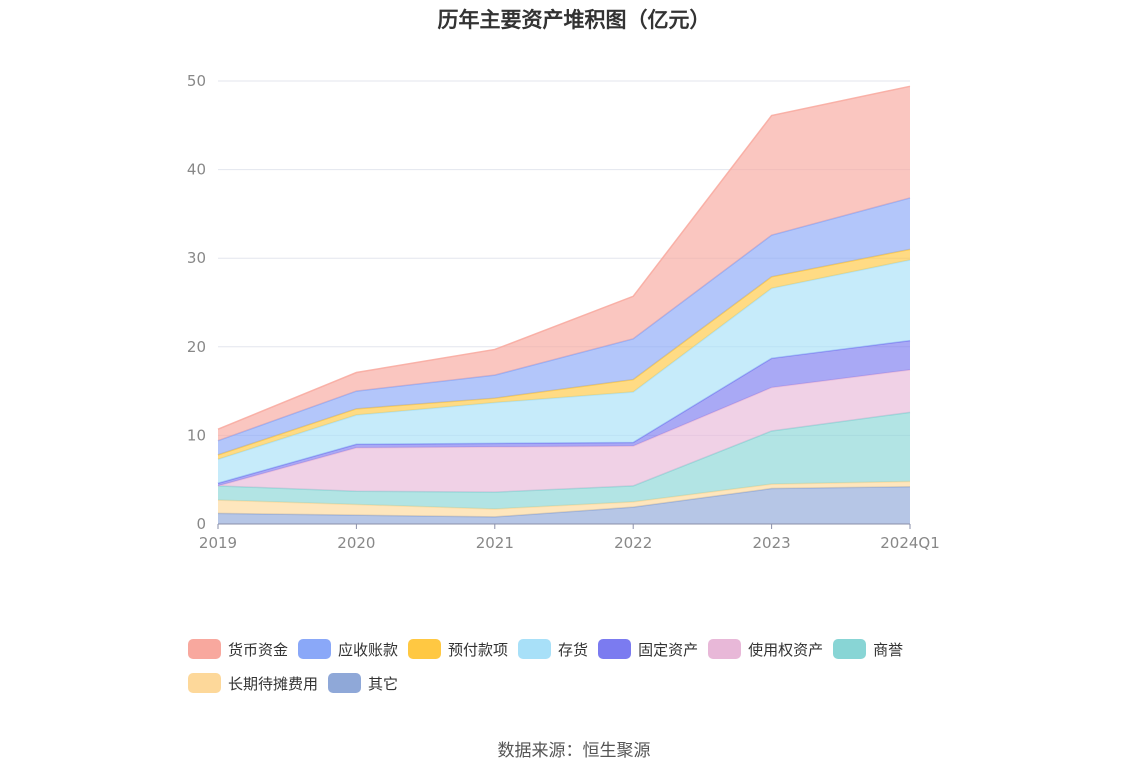  I want to click on legend-label: 其它, so click(383, 683).